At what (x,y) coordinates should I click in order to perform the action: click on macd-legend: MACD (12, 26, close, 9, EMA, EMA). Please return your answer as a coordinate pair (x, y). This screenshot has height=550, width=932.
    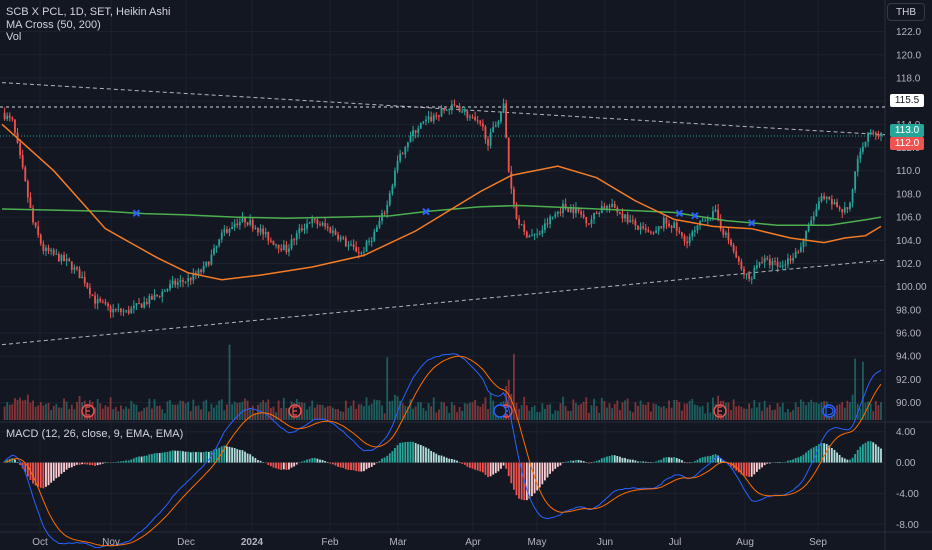
    Looking at the image, I should click on (95, 434).